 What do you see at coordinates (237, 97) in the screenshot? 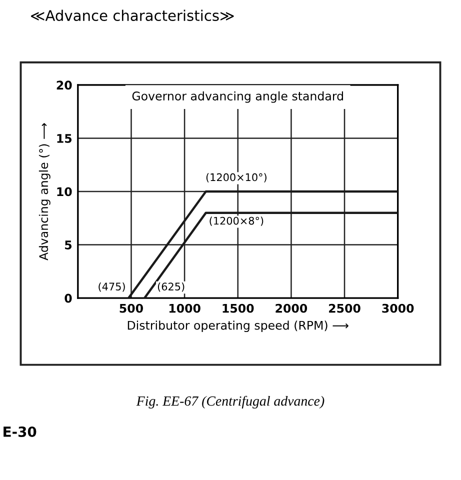
I see `text: Governor advancing angle standard` at bounding box center [237, 97].